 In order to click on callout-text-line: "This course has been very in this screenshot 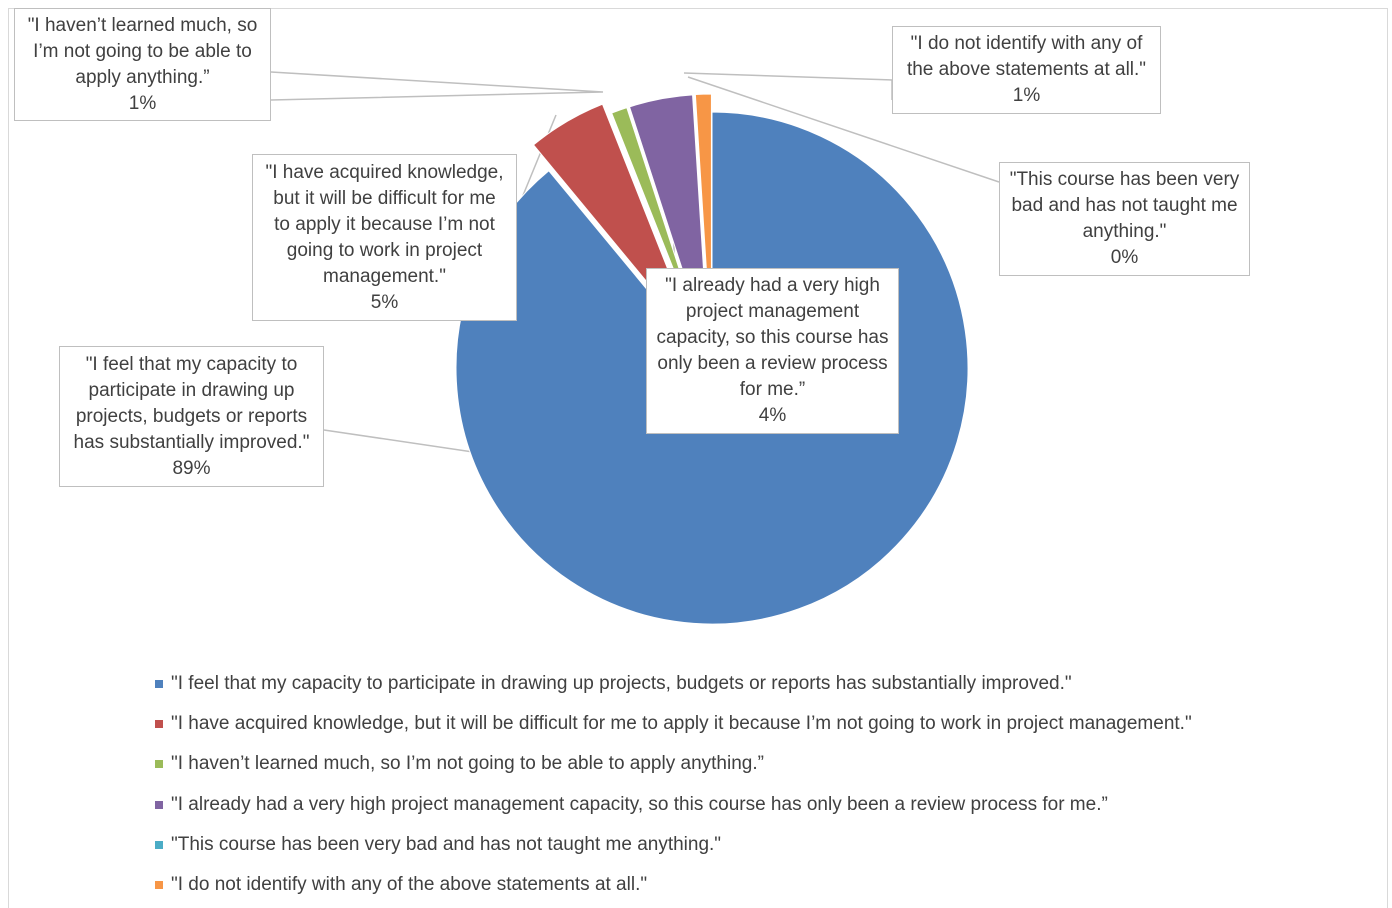, I will do `click(1124, 179)`.